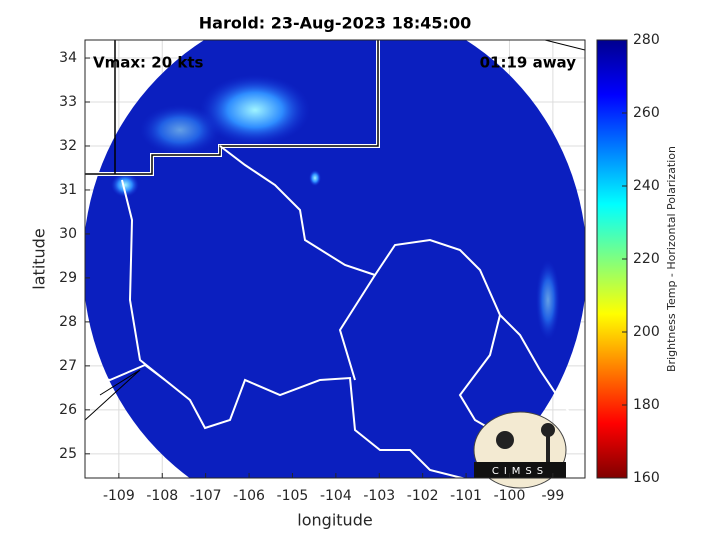  What do you see at coordinates (68, 366) in the screenshot?
I see `y-tick-label: 27` at bounding box center [68, 366].